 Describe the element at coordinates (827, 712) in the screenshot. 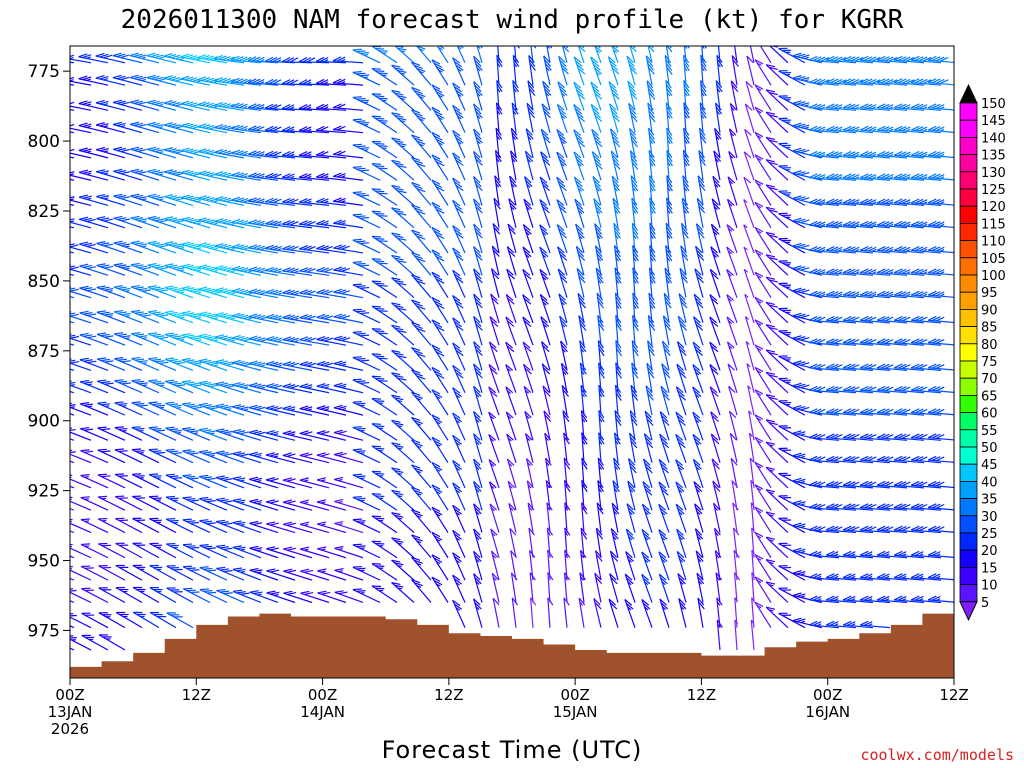

I see `x-tick-label: 16JAN` at that location.